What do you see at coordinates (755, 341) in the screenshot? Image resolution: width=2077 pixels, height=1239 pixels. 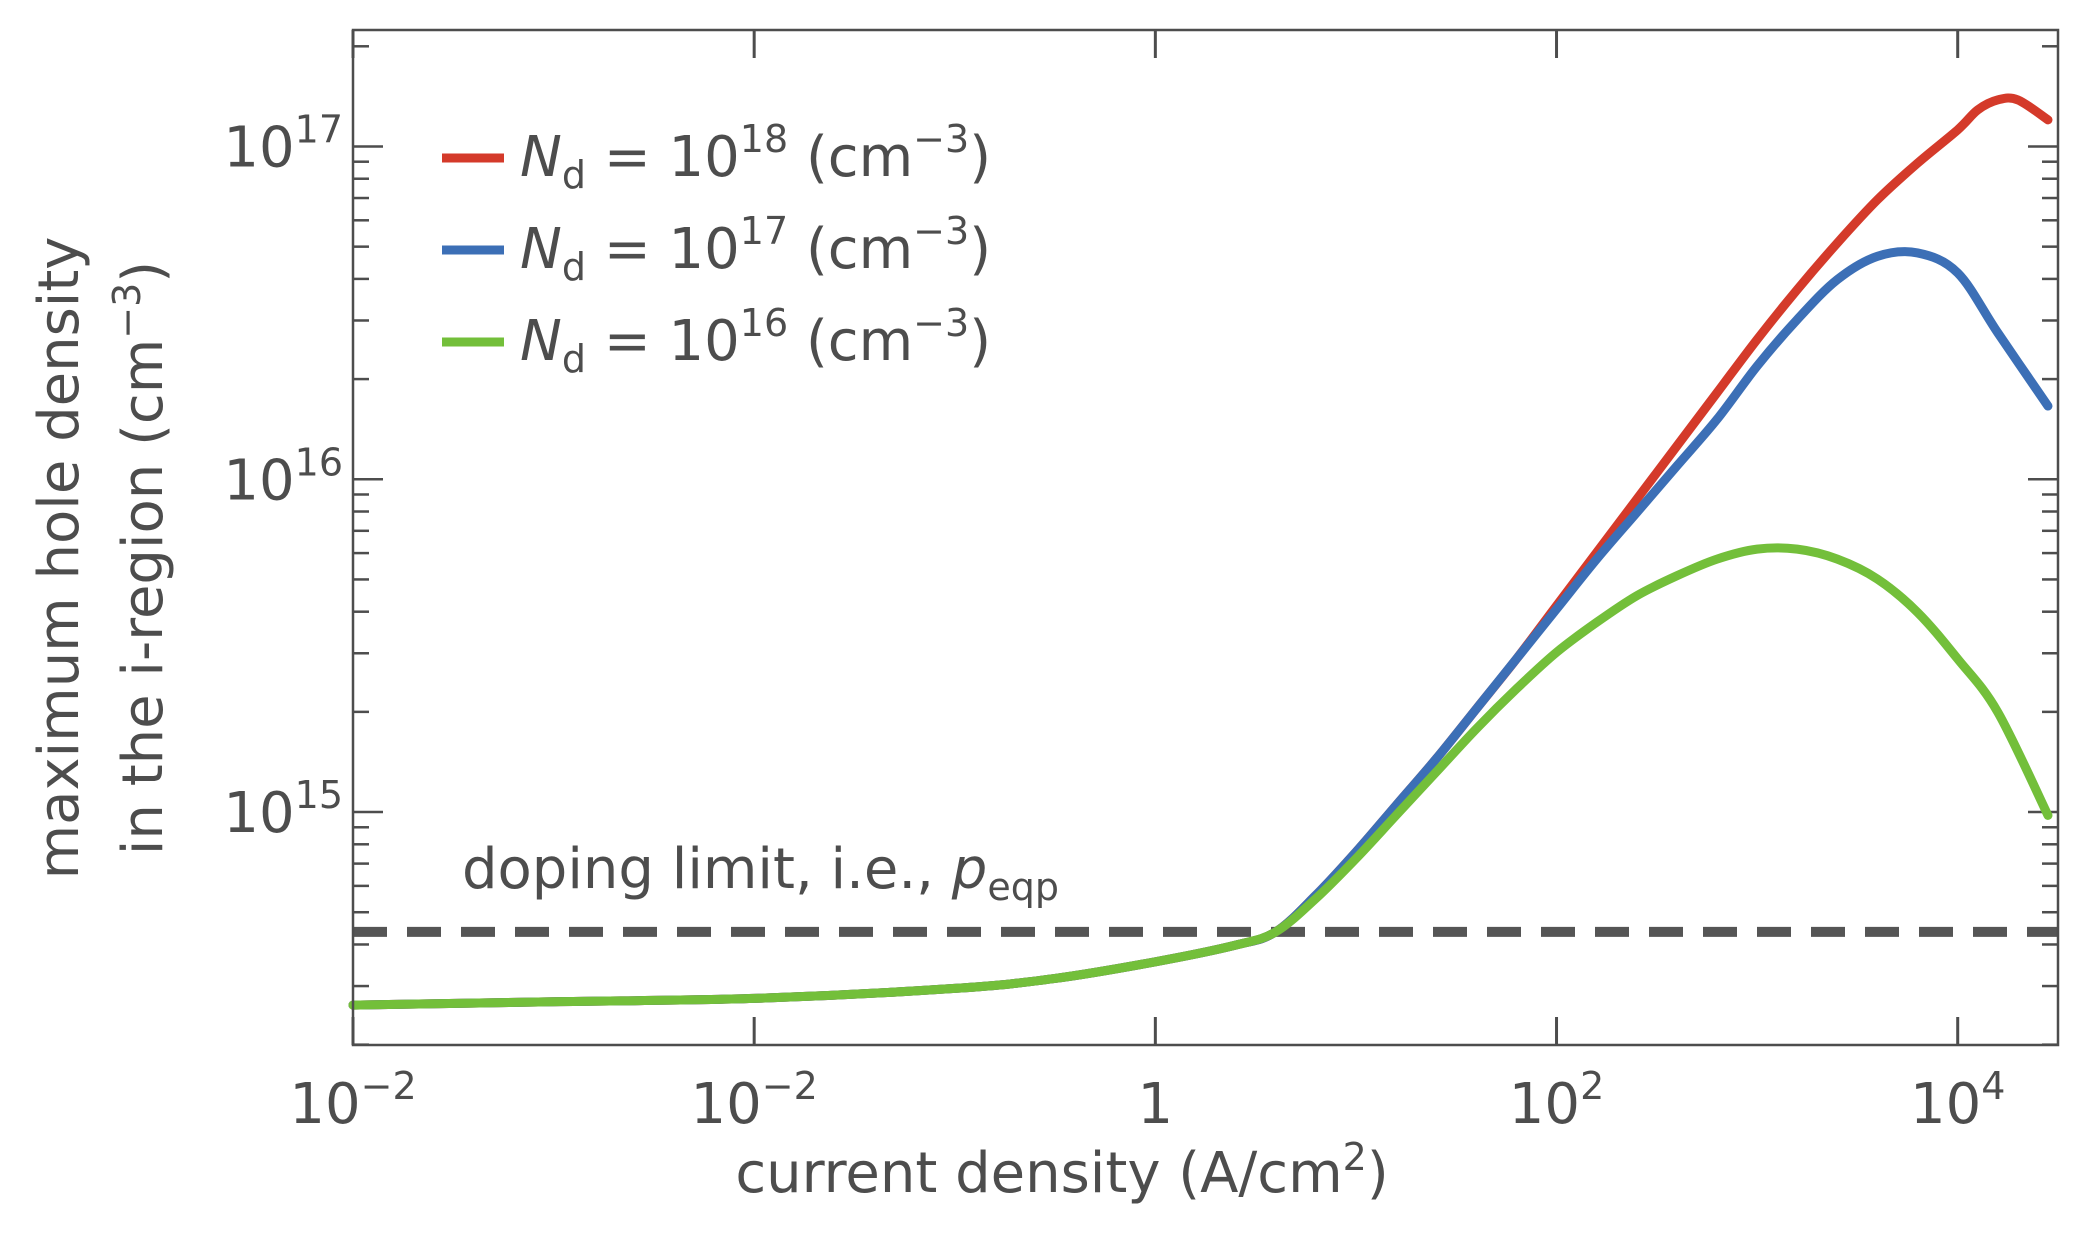 I see `legend-label-nd-1e16: Nd = 1016 (cm−3)` at bounding box center [755, 341].